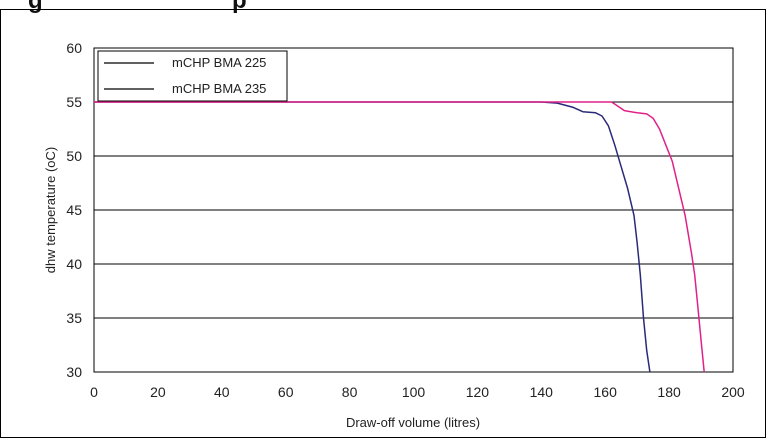 Image resolution: width=768 pixels, height=446 pixels. Describe the element at coordinates (74, 372) in the screenshot. I see `y-tick-label: 30` at that location.